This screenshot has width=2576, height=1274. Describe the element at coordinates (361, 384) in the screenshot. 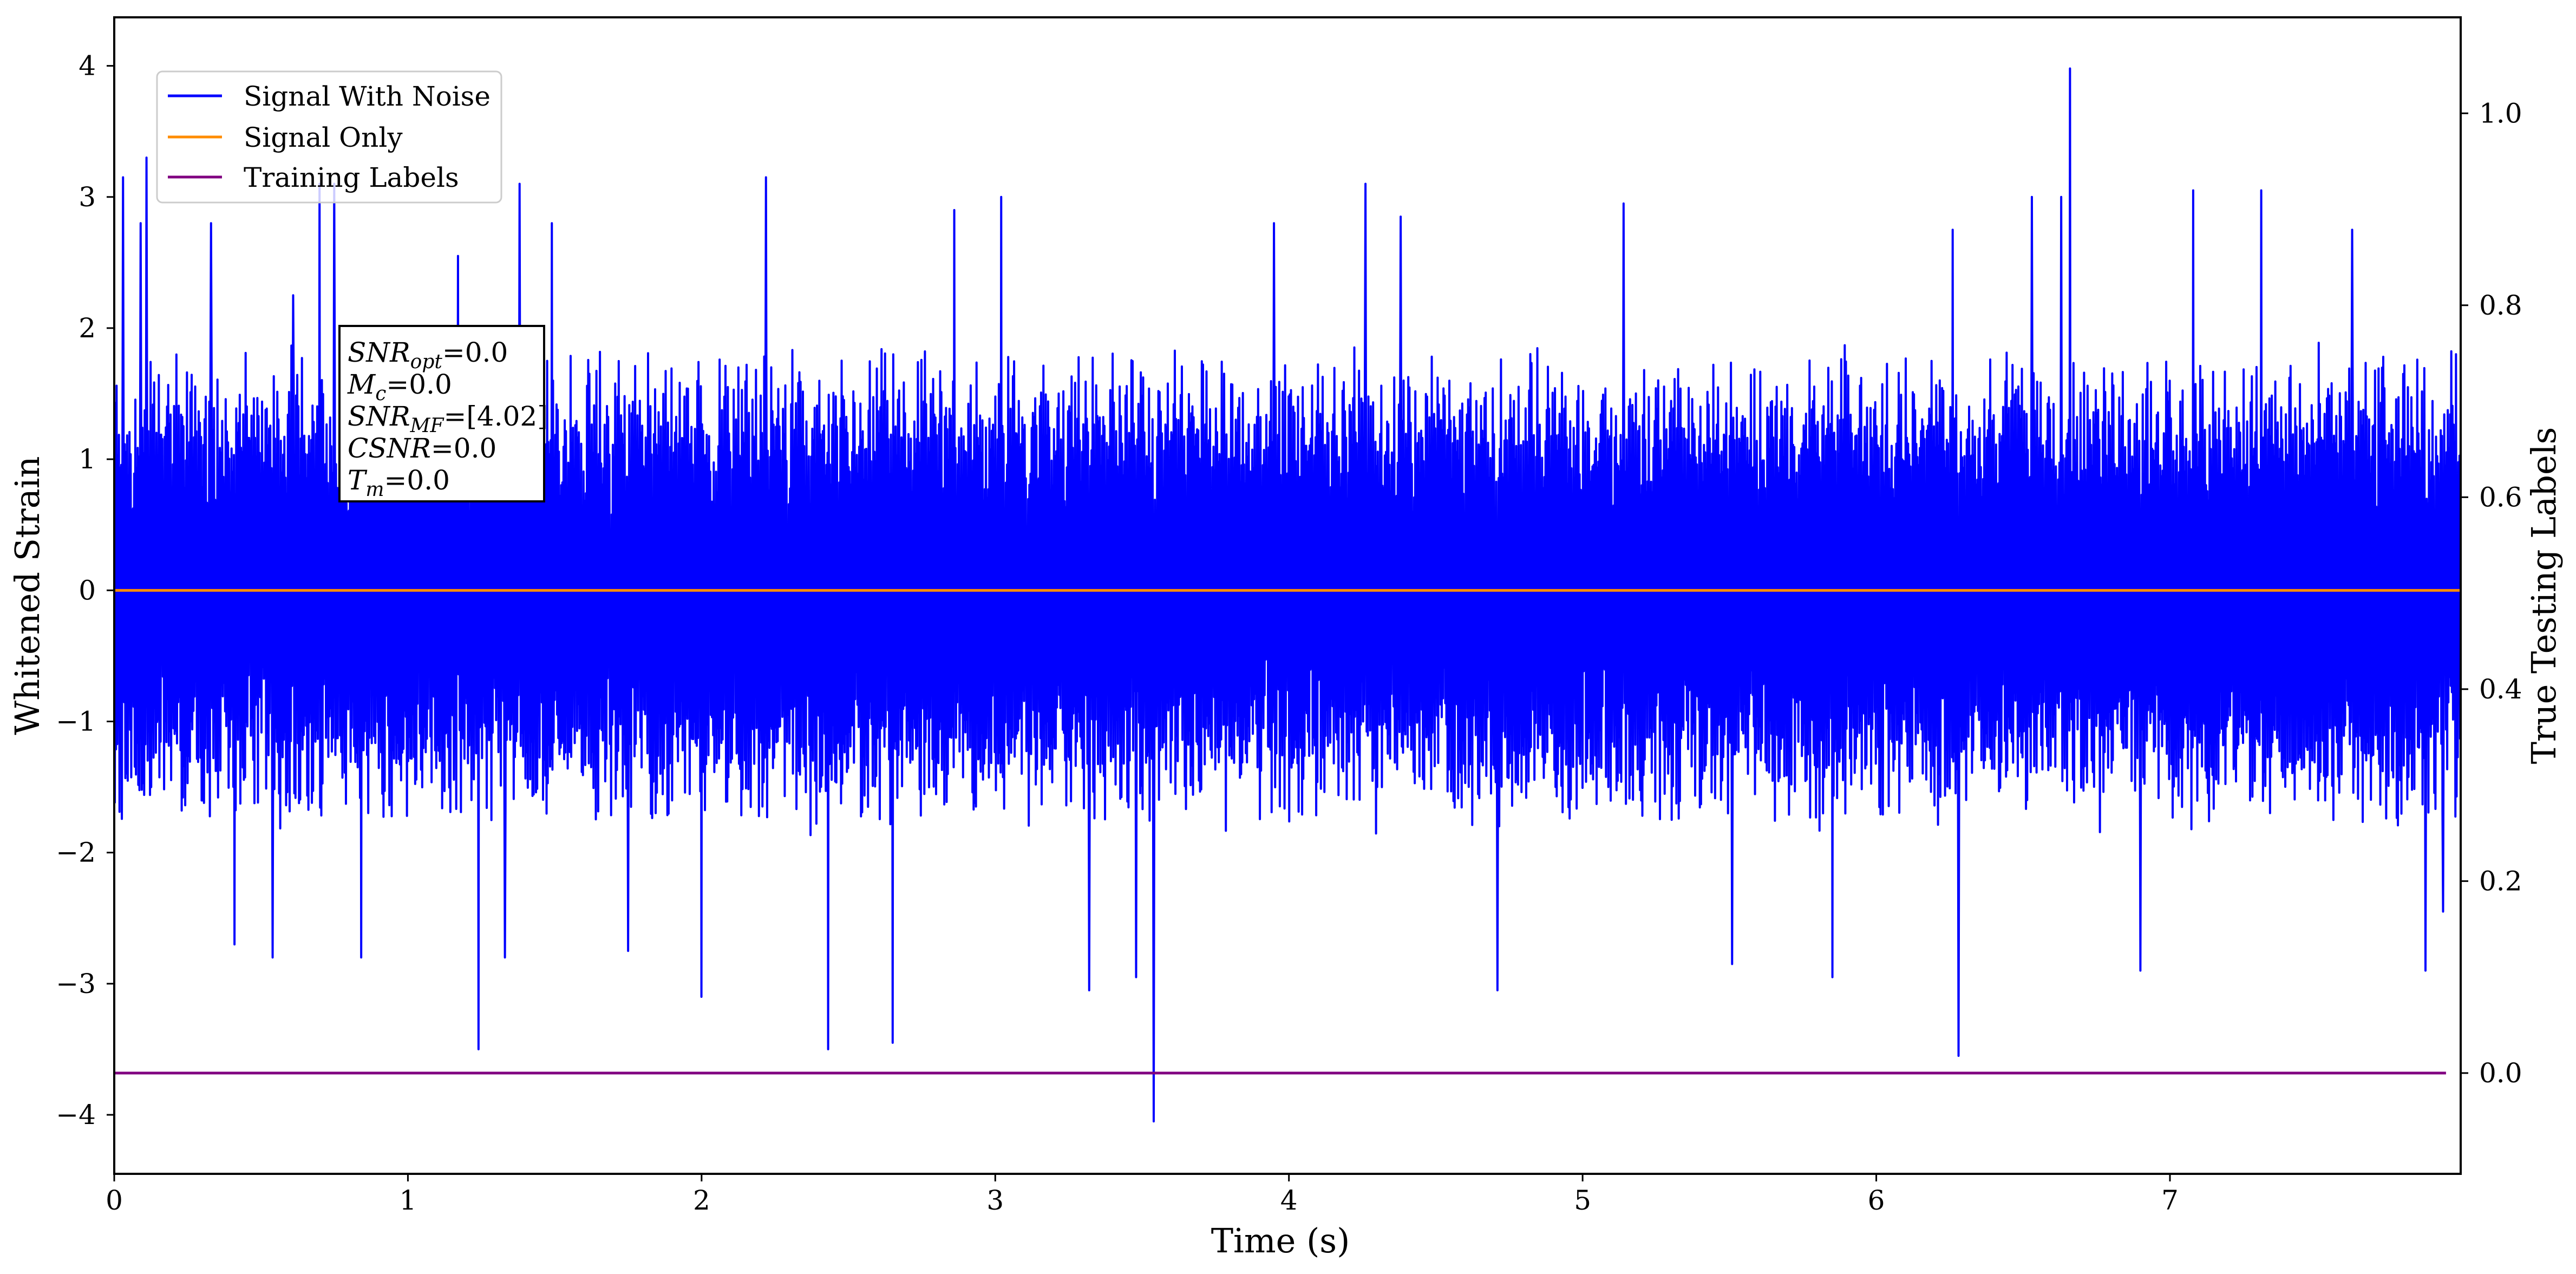

I see `annotation-symbol: M` at that location.